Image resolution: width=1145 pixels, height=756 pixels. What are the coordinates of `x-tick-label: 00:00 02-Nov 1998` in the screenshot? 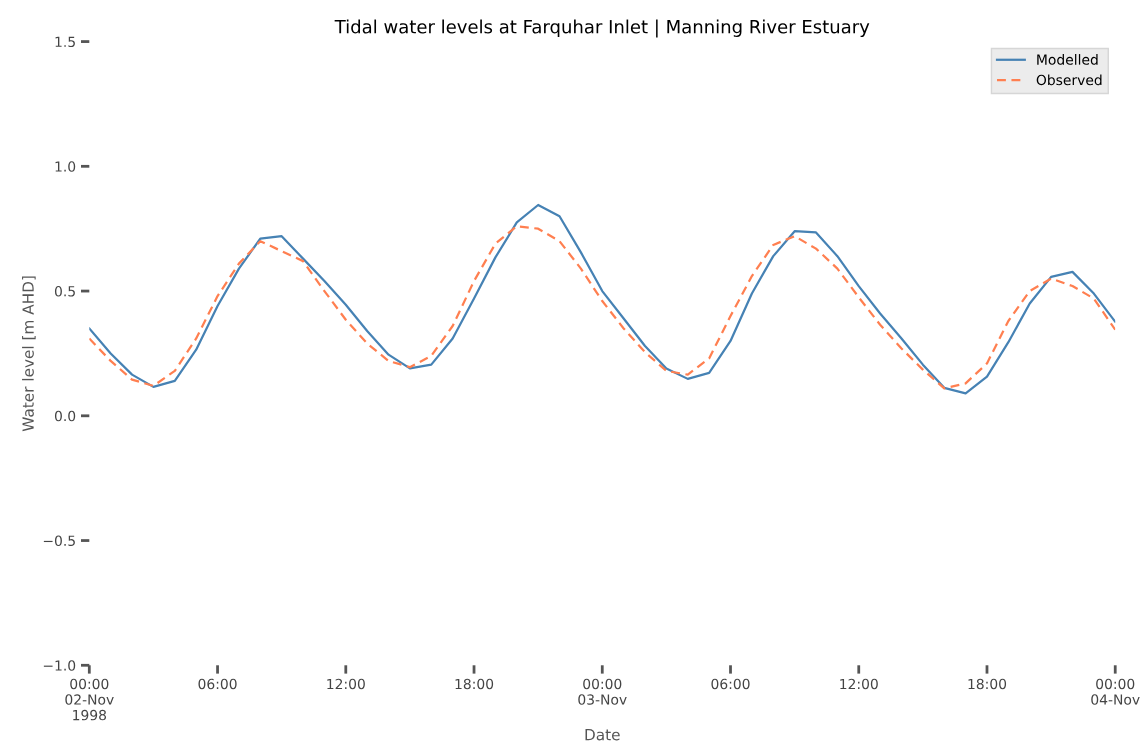 It's located at (89, 699).